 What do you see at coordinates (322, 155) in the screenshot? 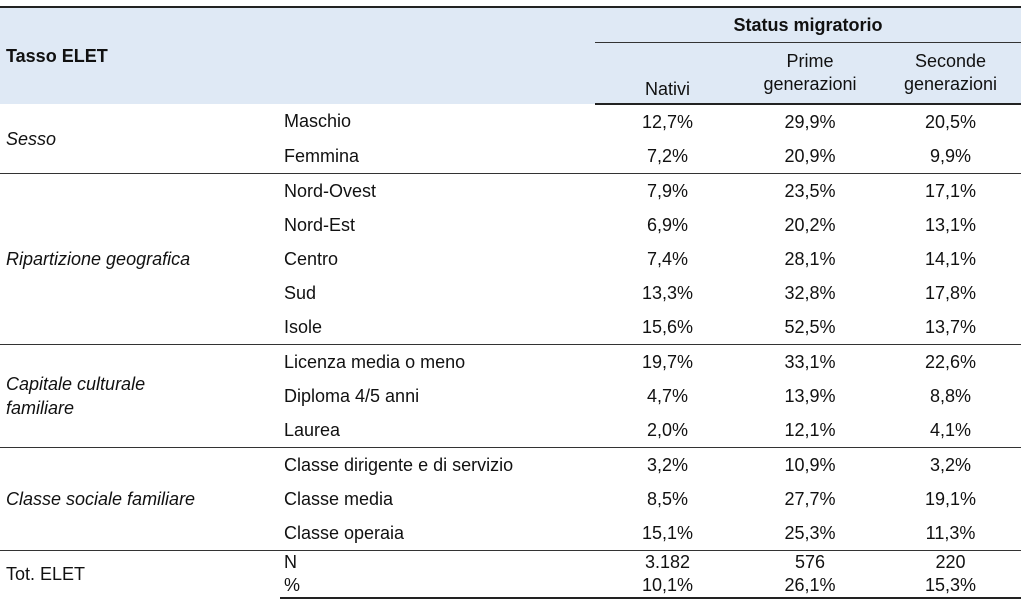
I see `category-cell: Femmina` at bounding box center [322, 155].